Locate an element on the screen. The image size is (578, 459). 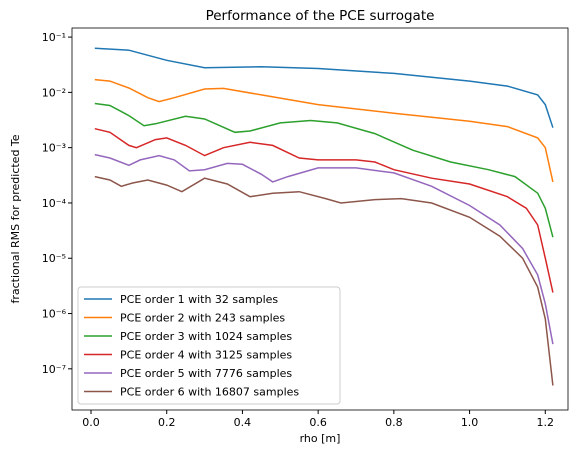
x-tick-label: 1.0 is located at coordinates (470, 422).